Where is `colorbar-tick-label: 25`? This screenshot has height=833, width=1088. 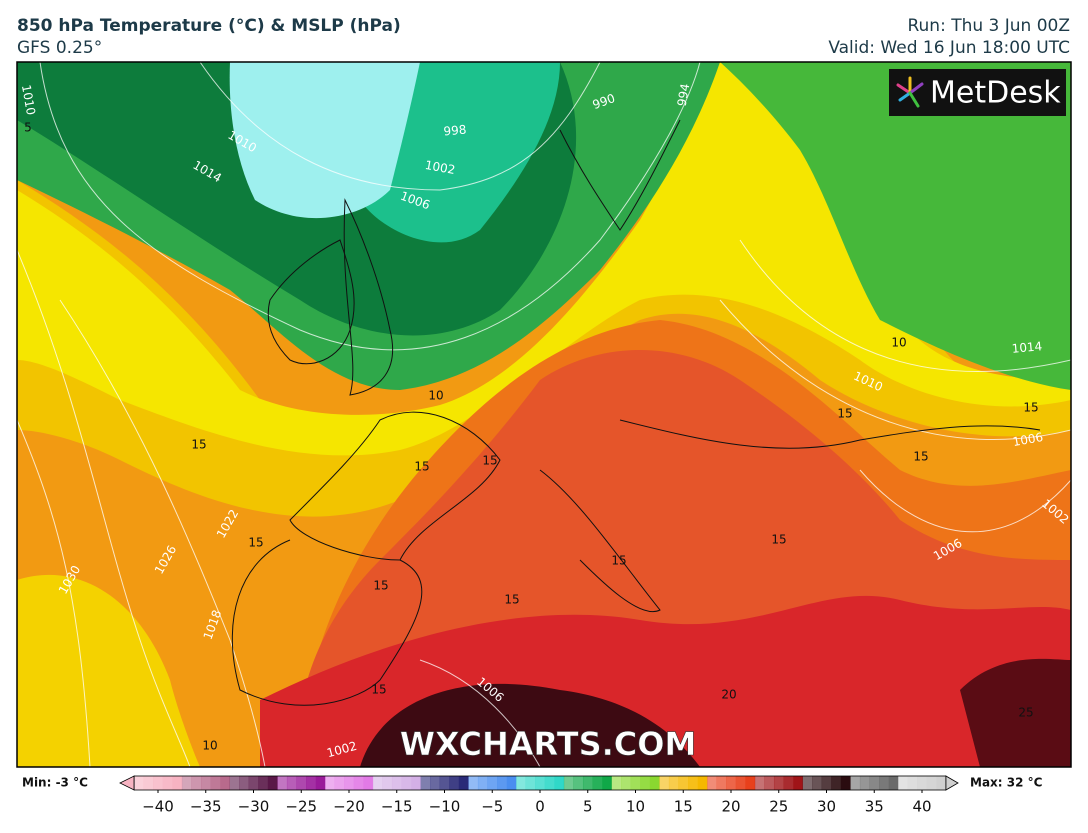 colorbar-tick-label: 25 is located at coordinates (778, 807).